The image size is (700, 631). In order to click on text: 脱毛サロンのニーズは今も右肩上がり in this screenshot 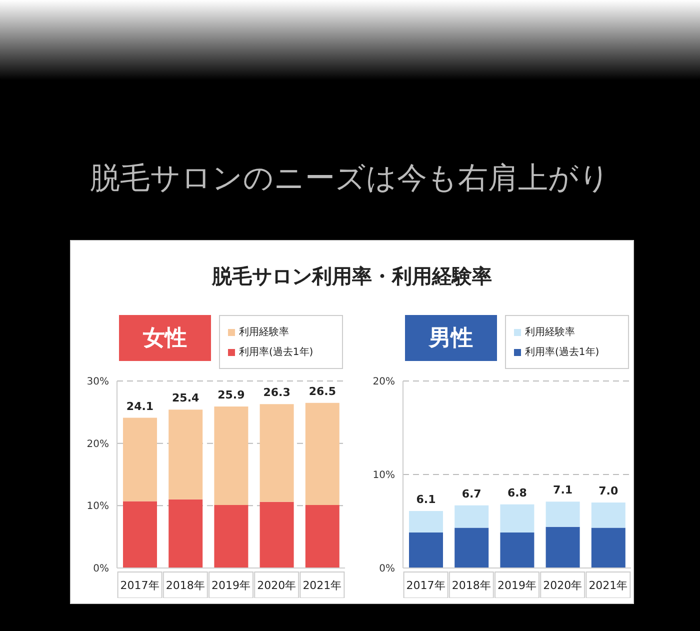, I will do `click(350, 179)`.